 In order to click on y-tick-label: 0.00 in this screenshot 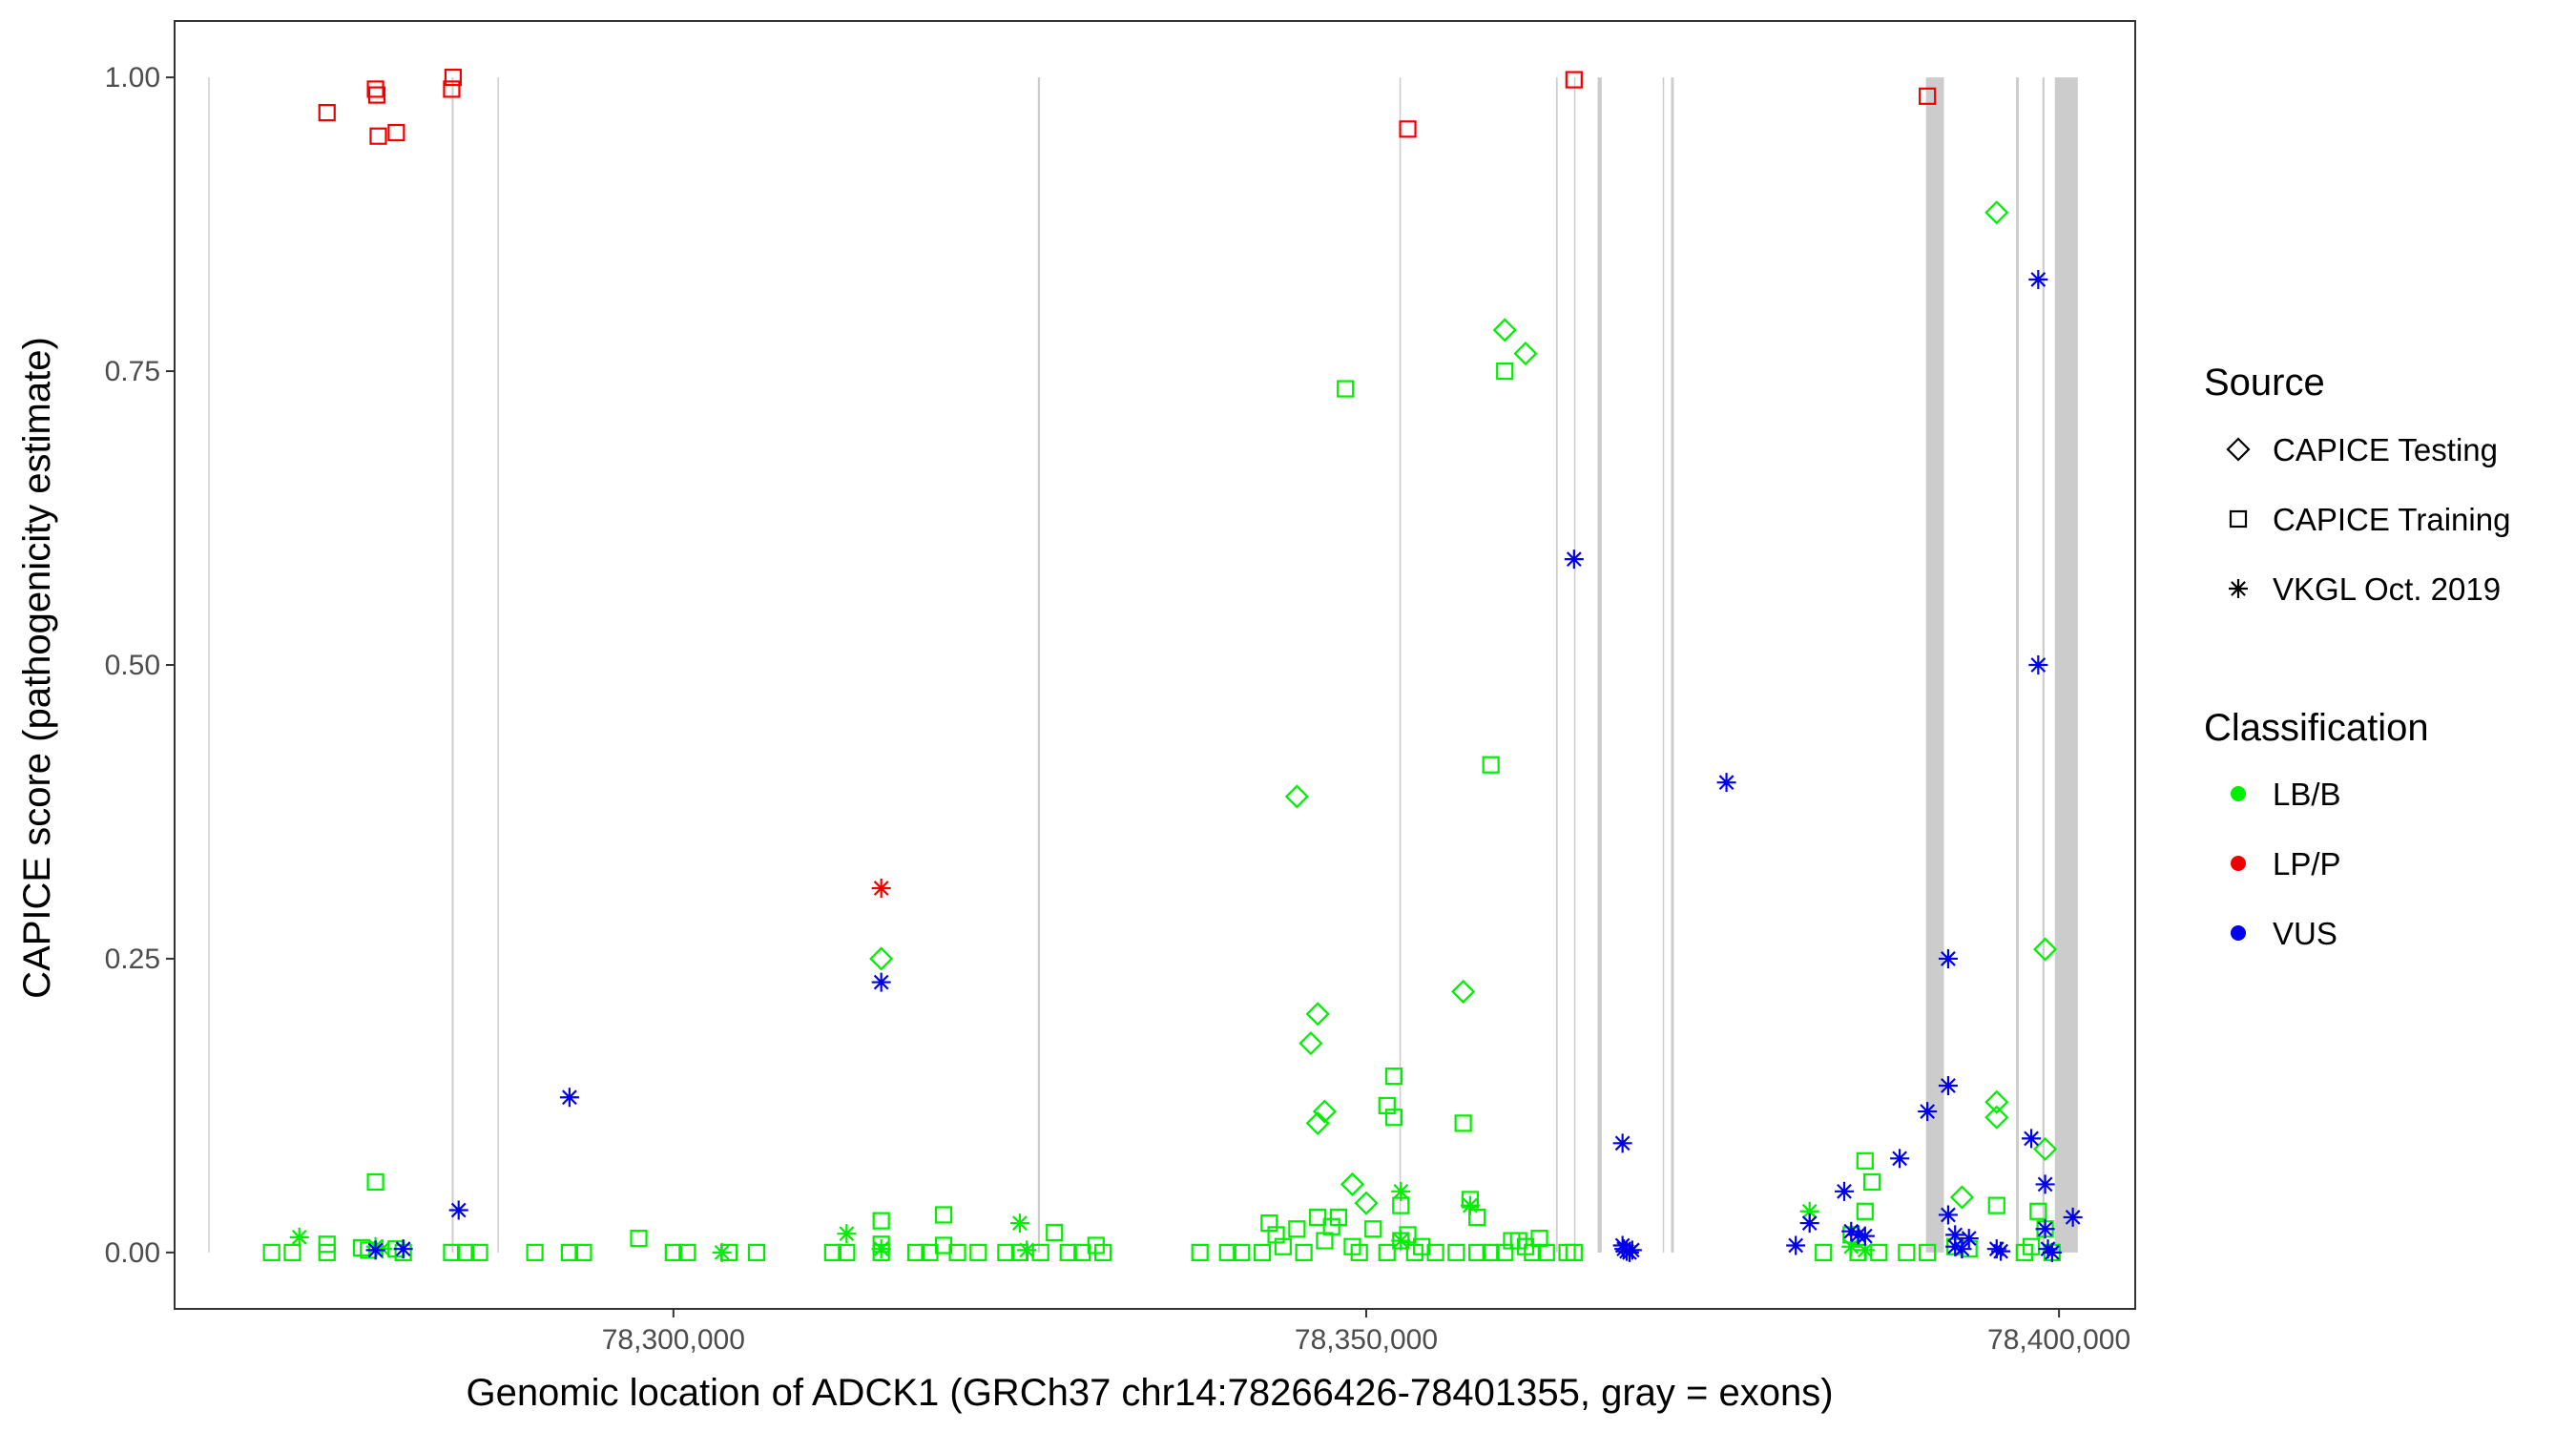, I will do `click(132, 1253)`.